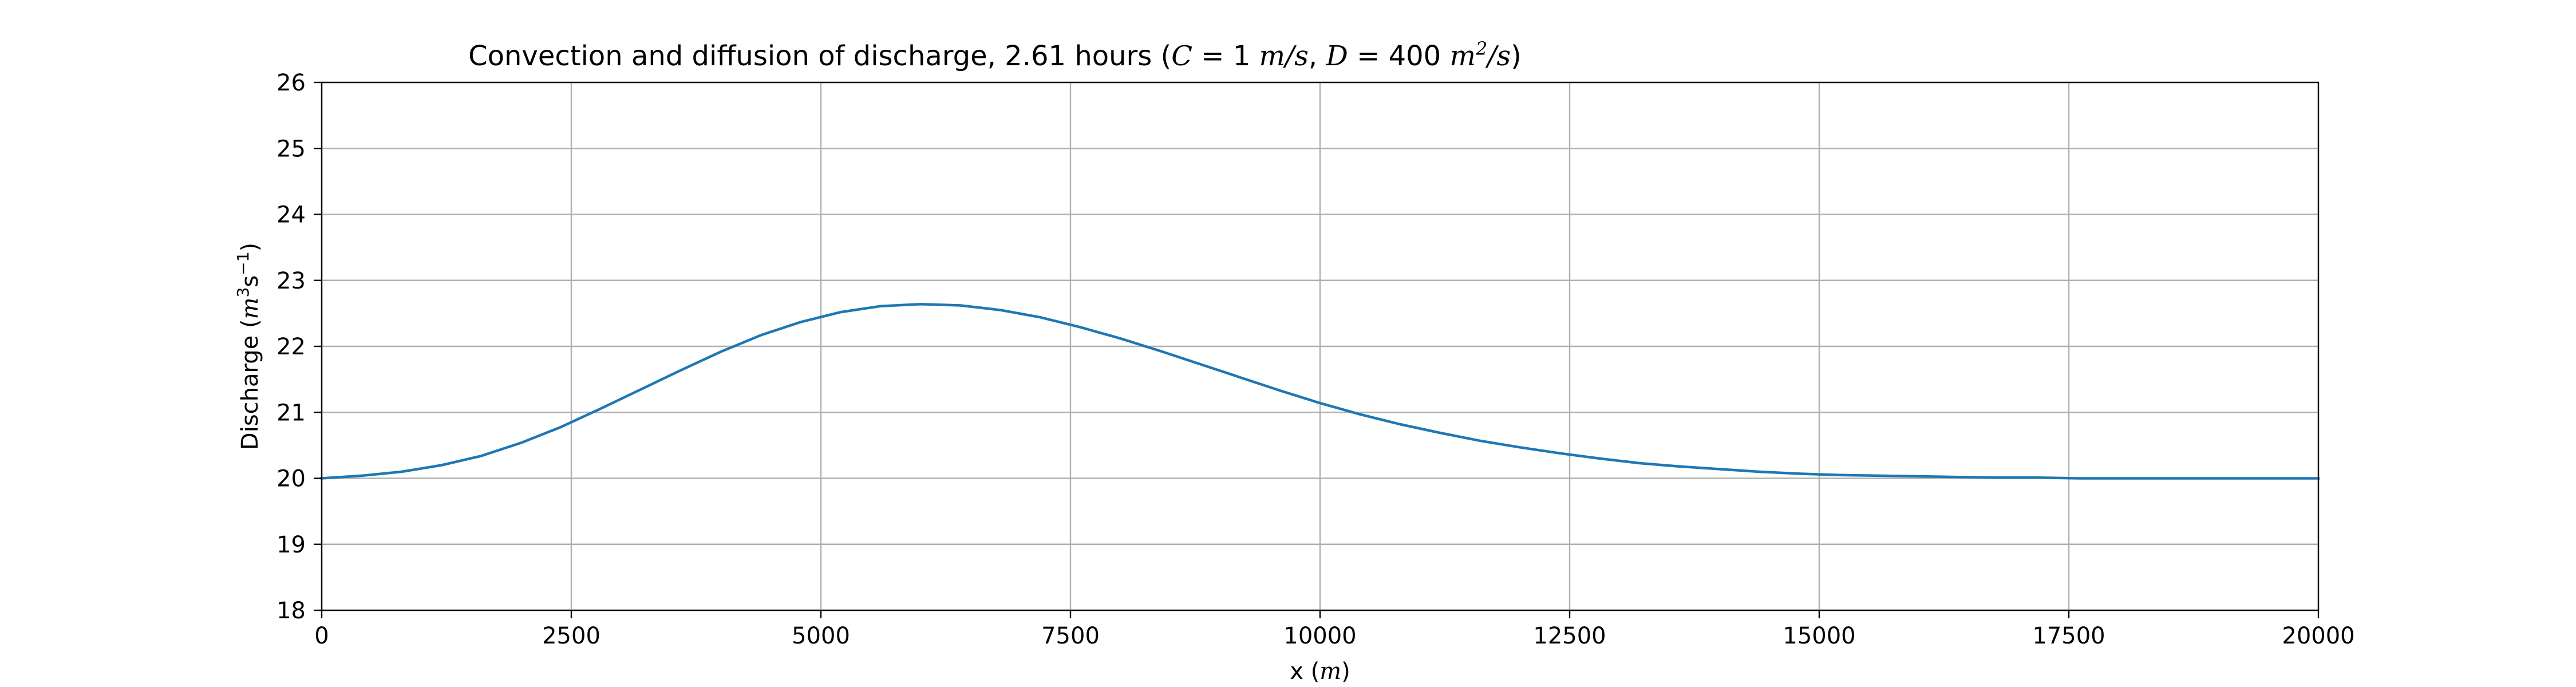 This screenshot has width=2576, height=687. What do you see at coordinates (291, 545) in the screenshot?
I see `y-tick-label: 19` at bounding box center [291, 545].